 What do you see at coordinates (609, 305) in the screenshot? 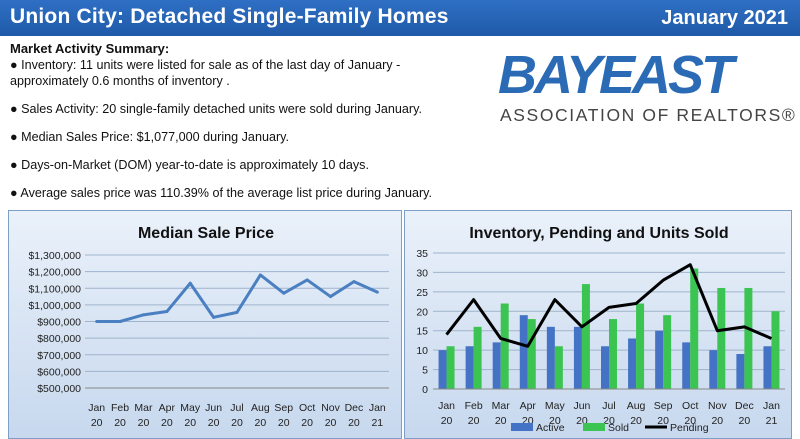
I see `series-line-pending` at bounding box center [609, 305].